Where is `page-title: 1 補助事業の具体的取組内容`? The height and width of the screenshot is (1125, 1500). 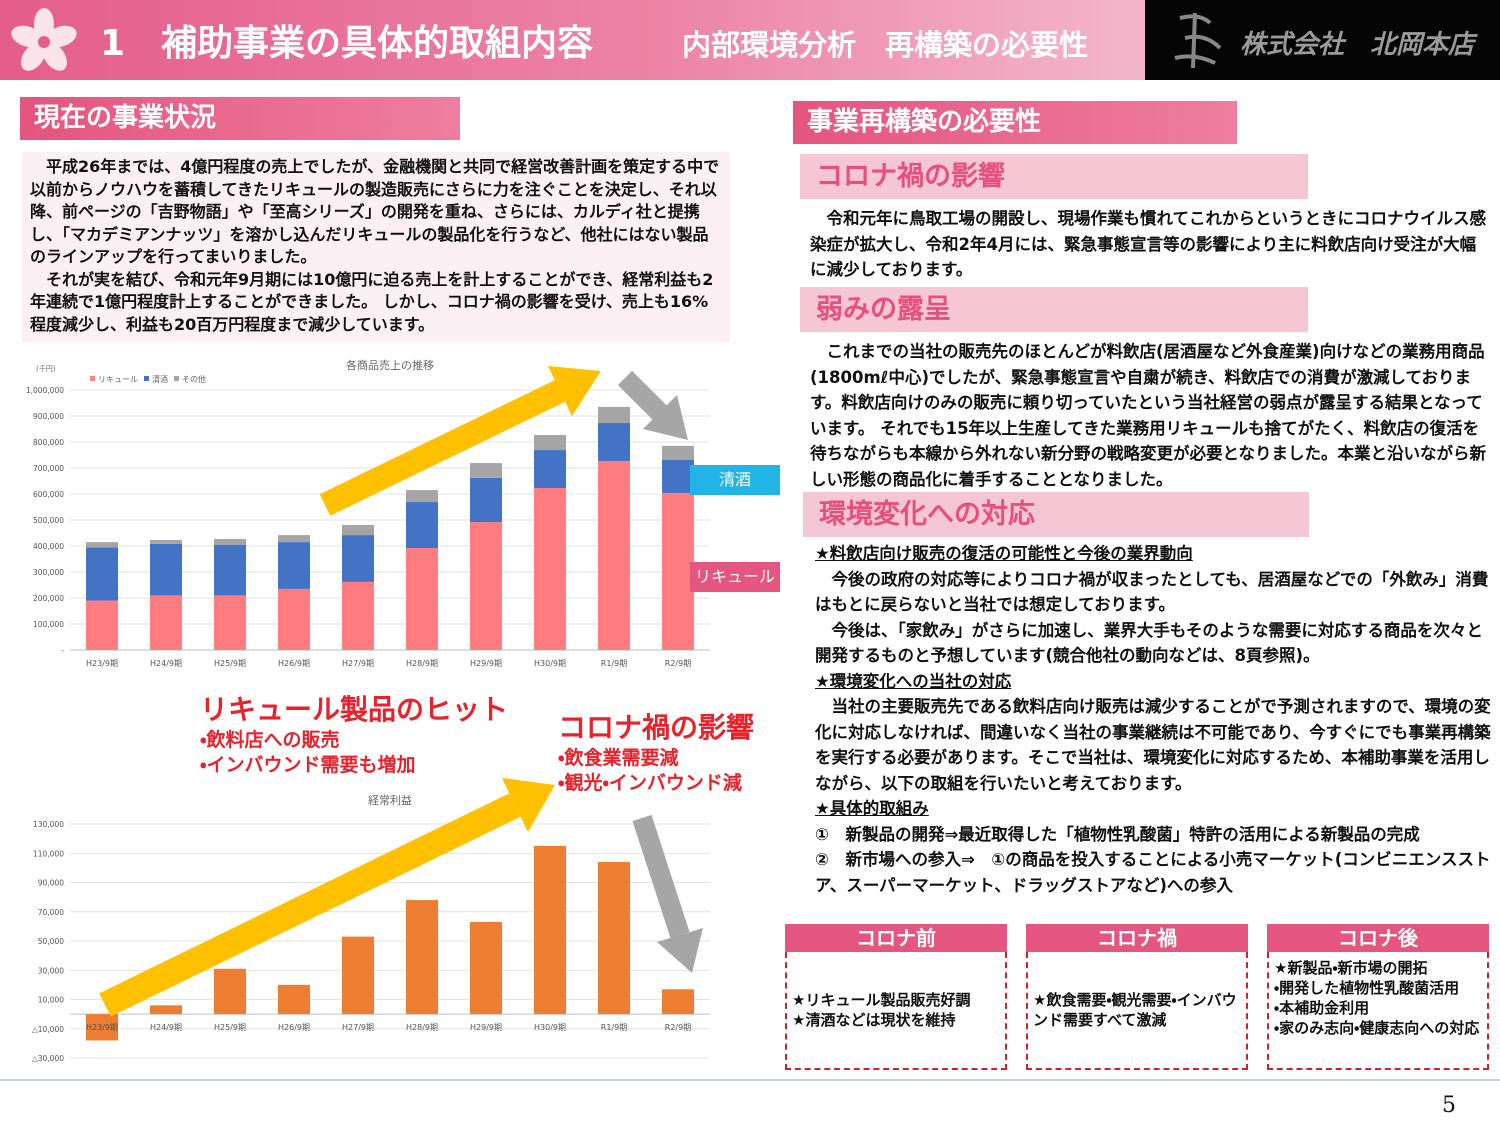 page-title: 1 補助事業の具体的取組内容 is located at coordinates (347, 43).